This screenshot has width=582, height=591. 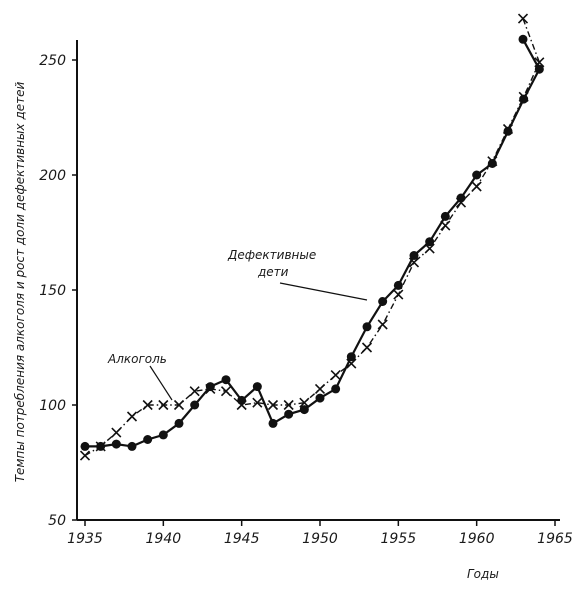 I want to click on annotation-defective-label-line2: дети, so click(x=273, y=272).